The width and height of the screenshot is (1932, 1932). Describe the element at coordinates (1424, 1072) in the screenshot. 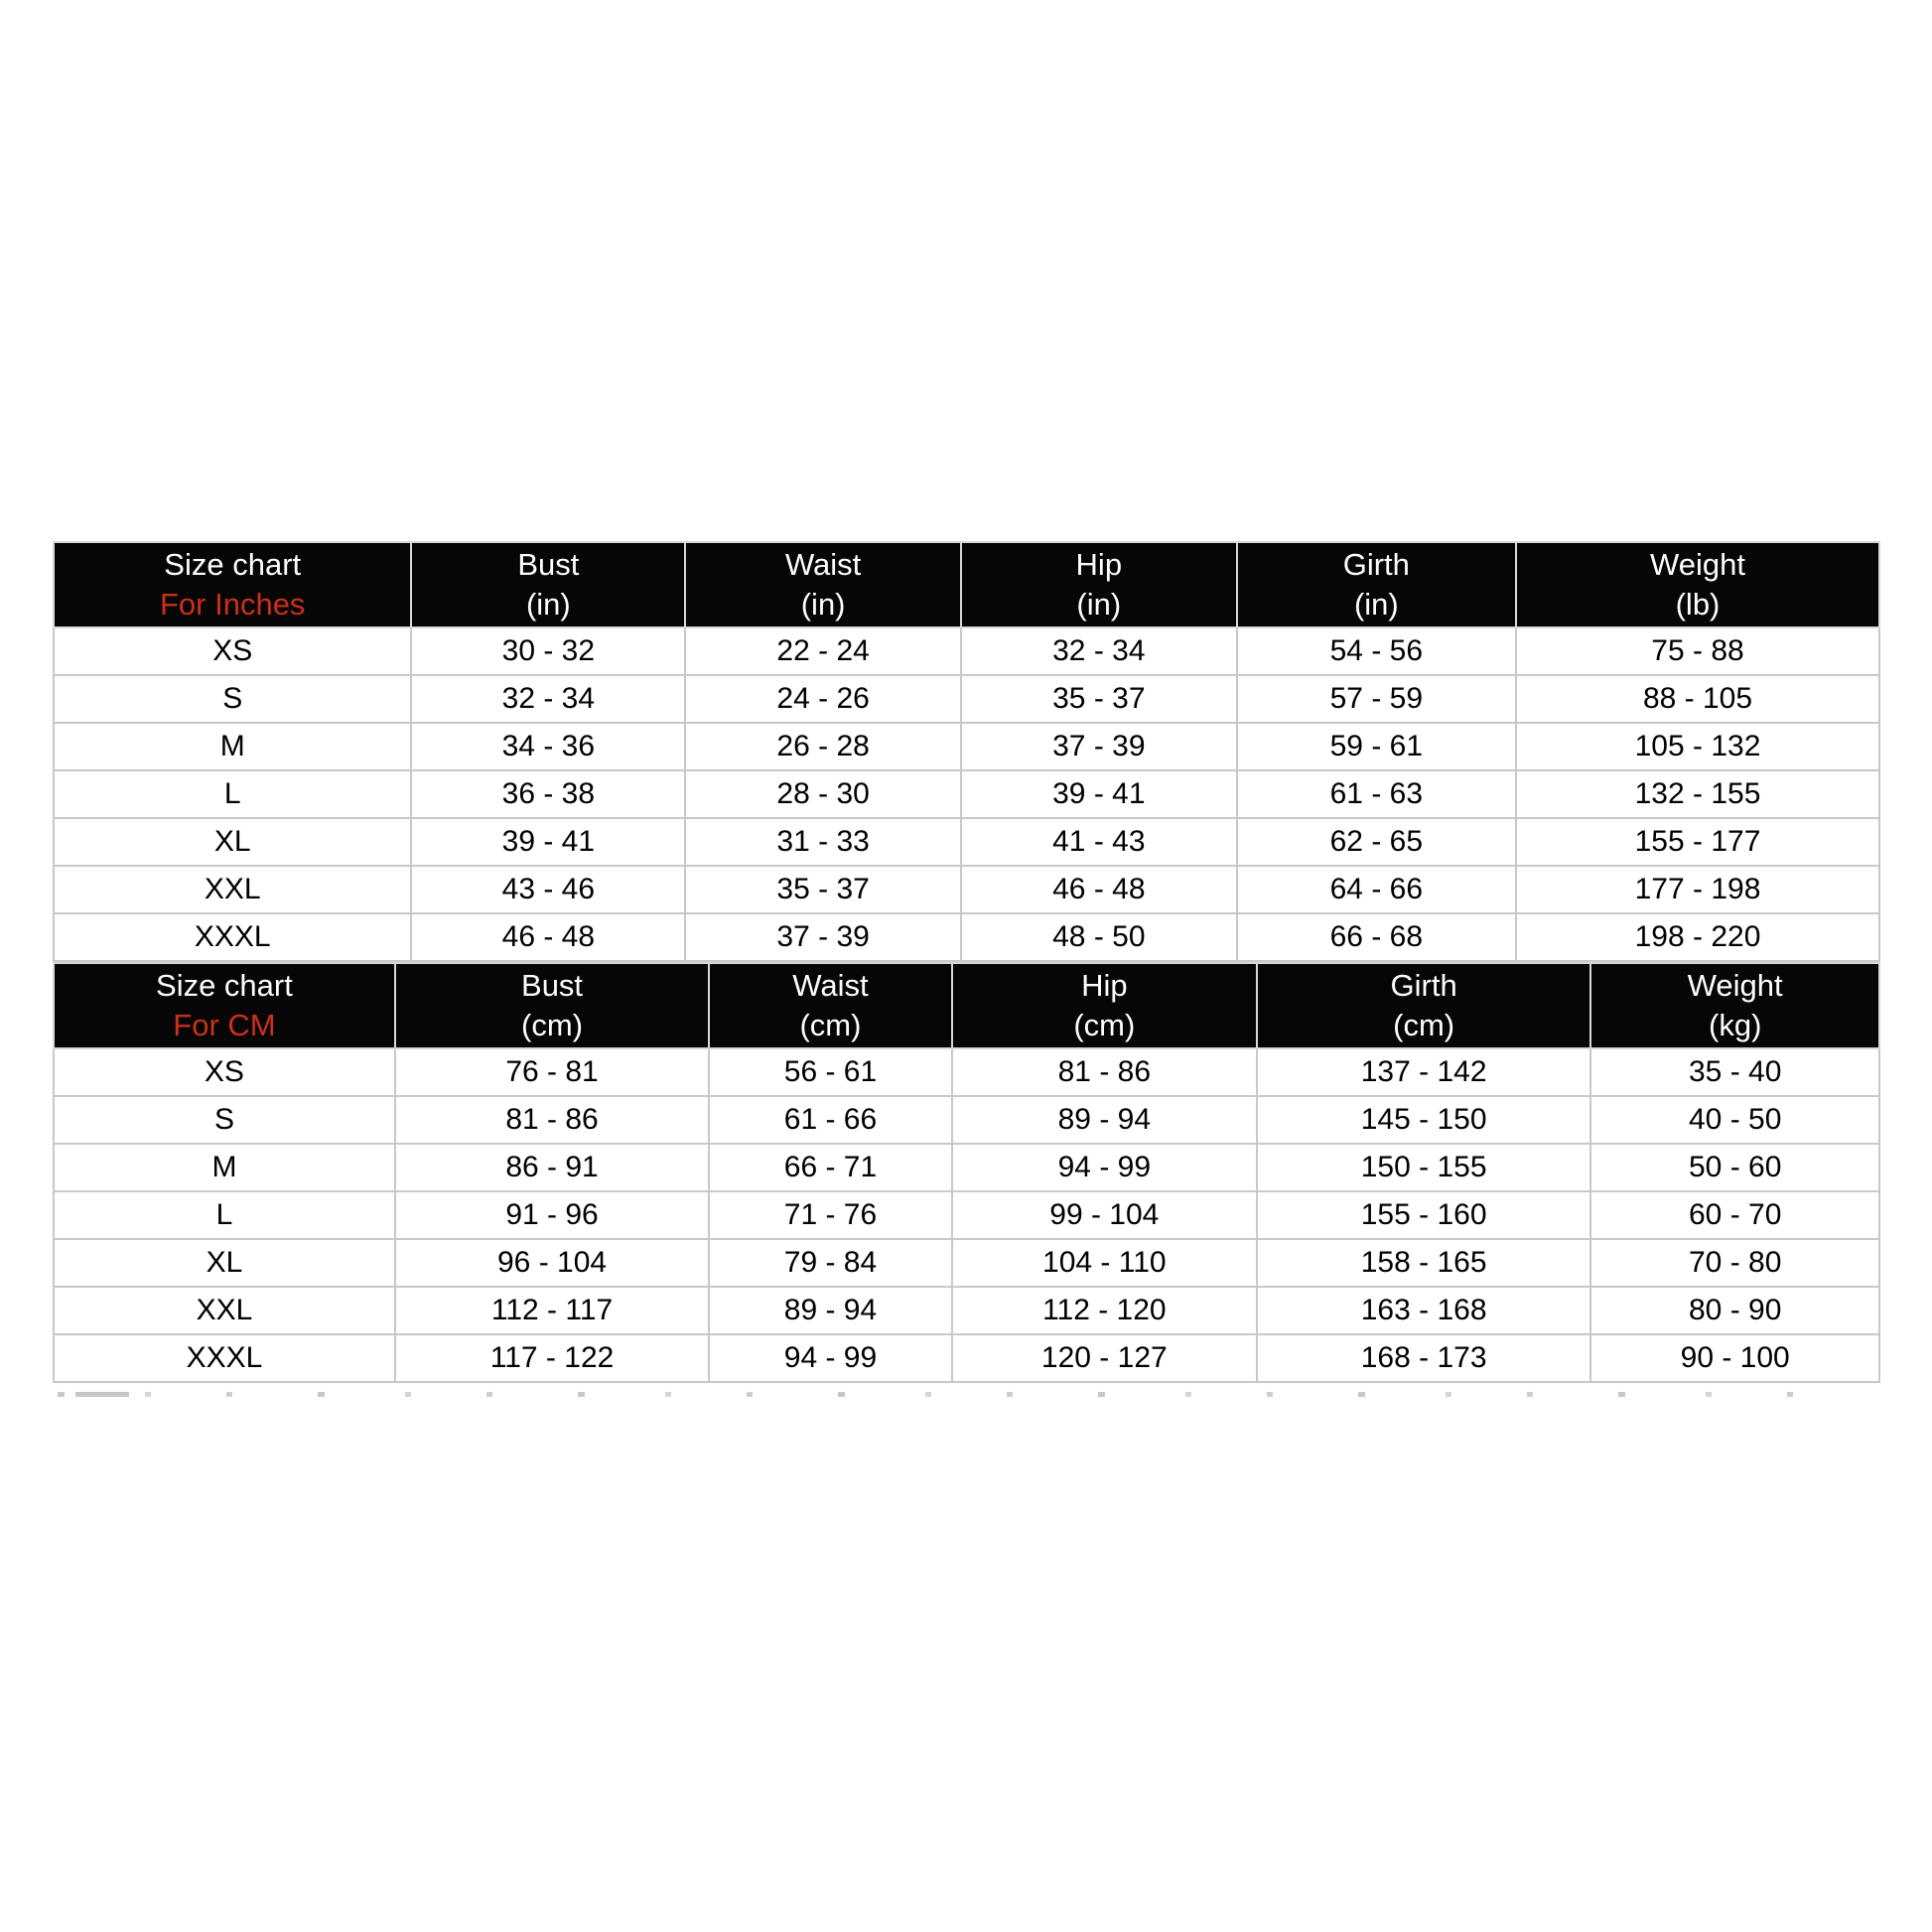

I see `measurement-range-cell: 137 - 142` at that location.